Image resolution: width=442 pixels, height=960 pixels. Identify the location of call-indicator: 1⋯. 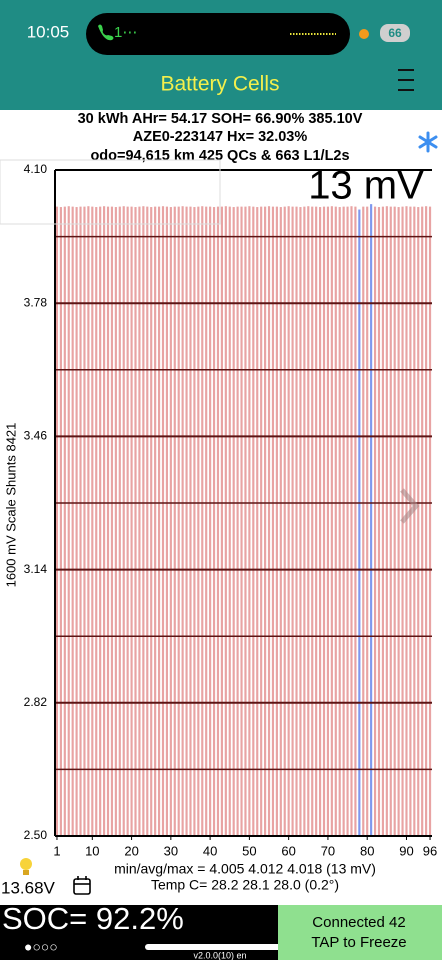
(125, 32).